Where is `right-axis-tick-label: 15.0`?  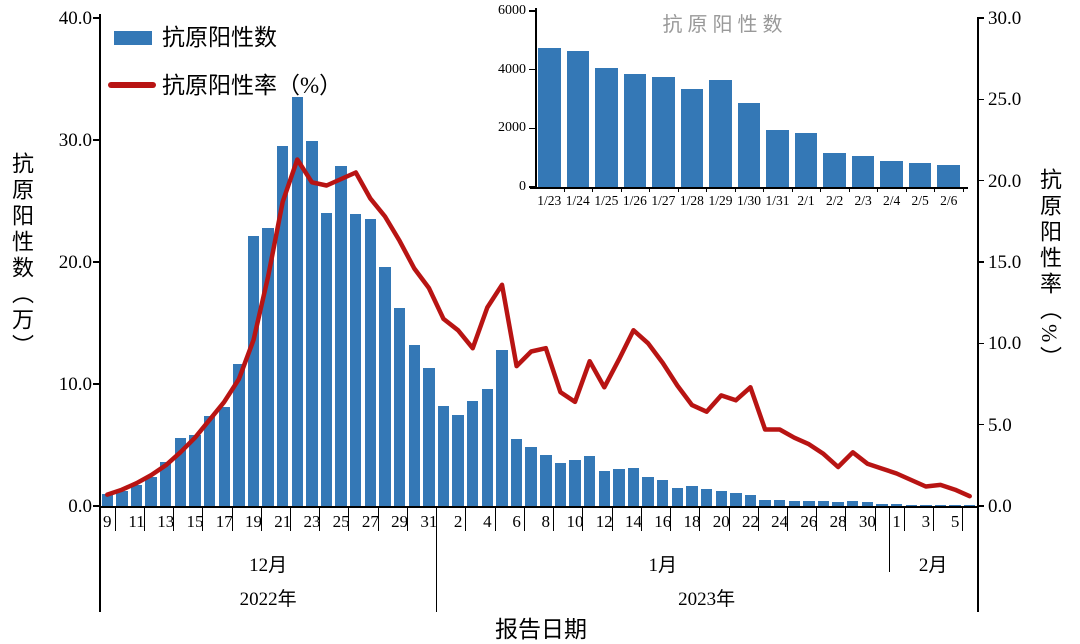 right-axis-tick-label: 15.0 is located at coordinates (1005, 262).